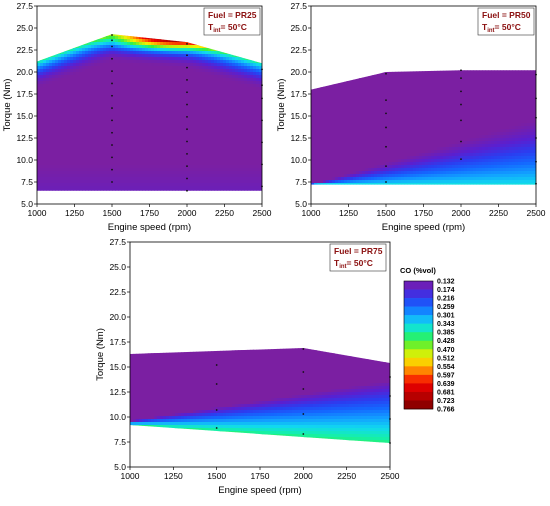  I want to click on data-point, so click(112, 40).